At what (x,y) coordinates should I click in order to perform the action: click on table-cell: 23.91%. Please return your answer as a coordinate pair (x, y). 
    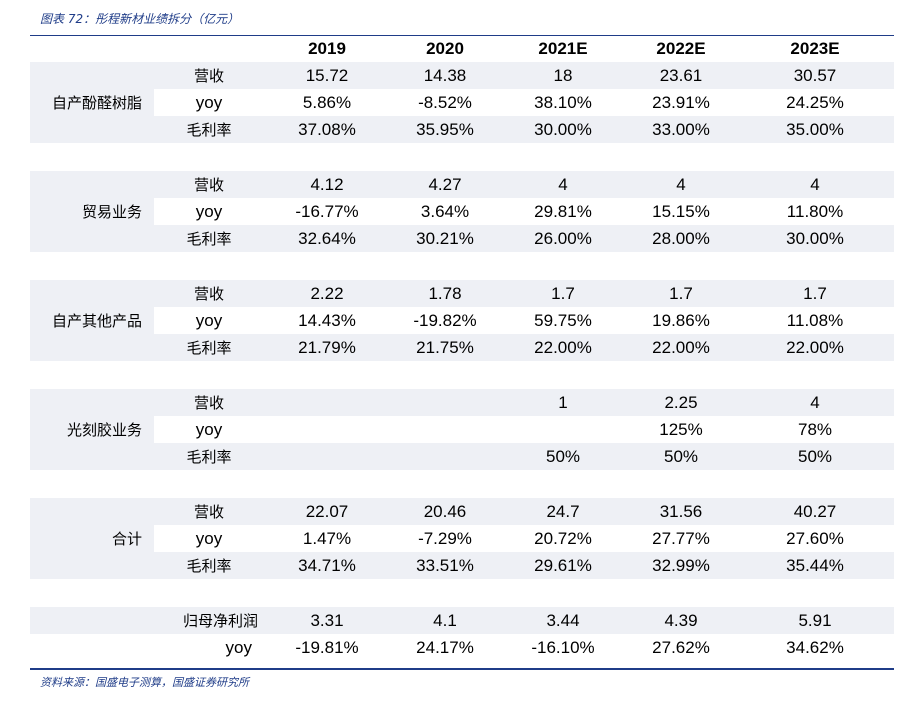
    Looking at the image, I should click on (681, 102).